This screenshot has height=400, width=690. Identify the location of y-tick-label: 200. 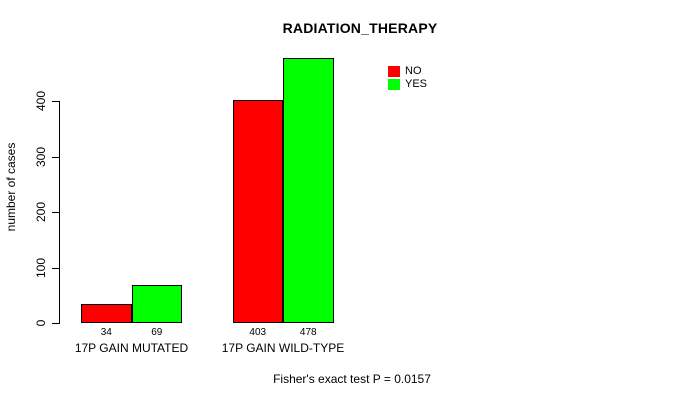
(41, 212).